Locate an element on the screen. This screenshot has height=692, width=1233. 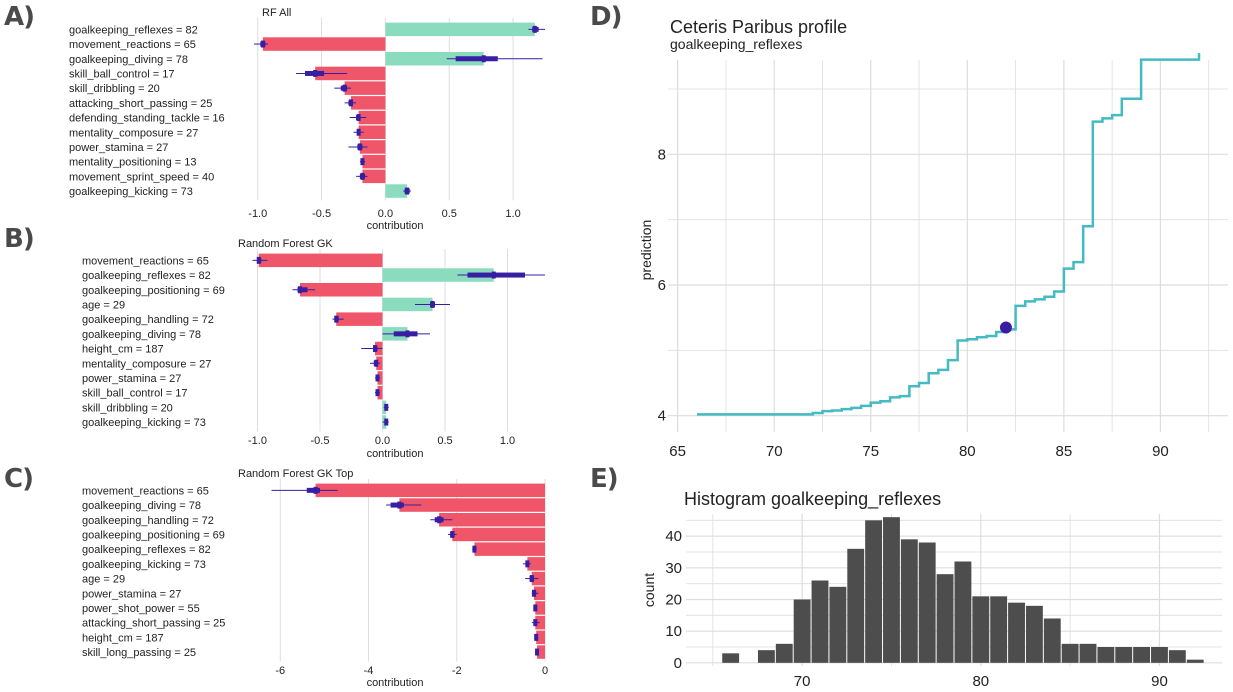
row-label-b-0: movement_reactions = 65 is located at coordinates (145, 261).